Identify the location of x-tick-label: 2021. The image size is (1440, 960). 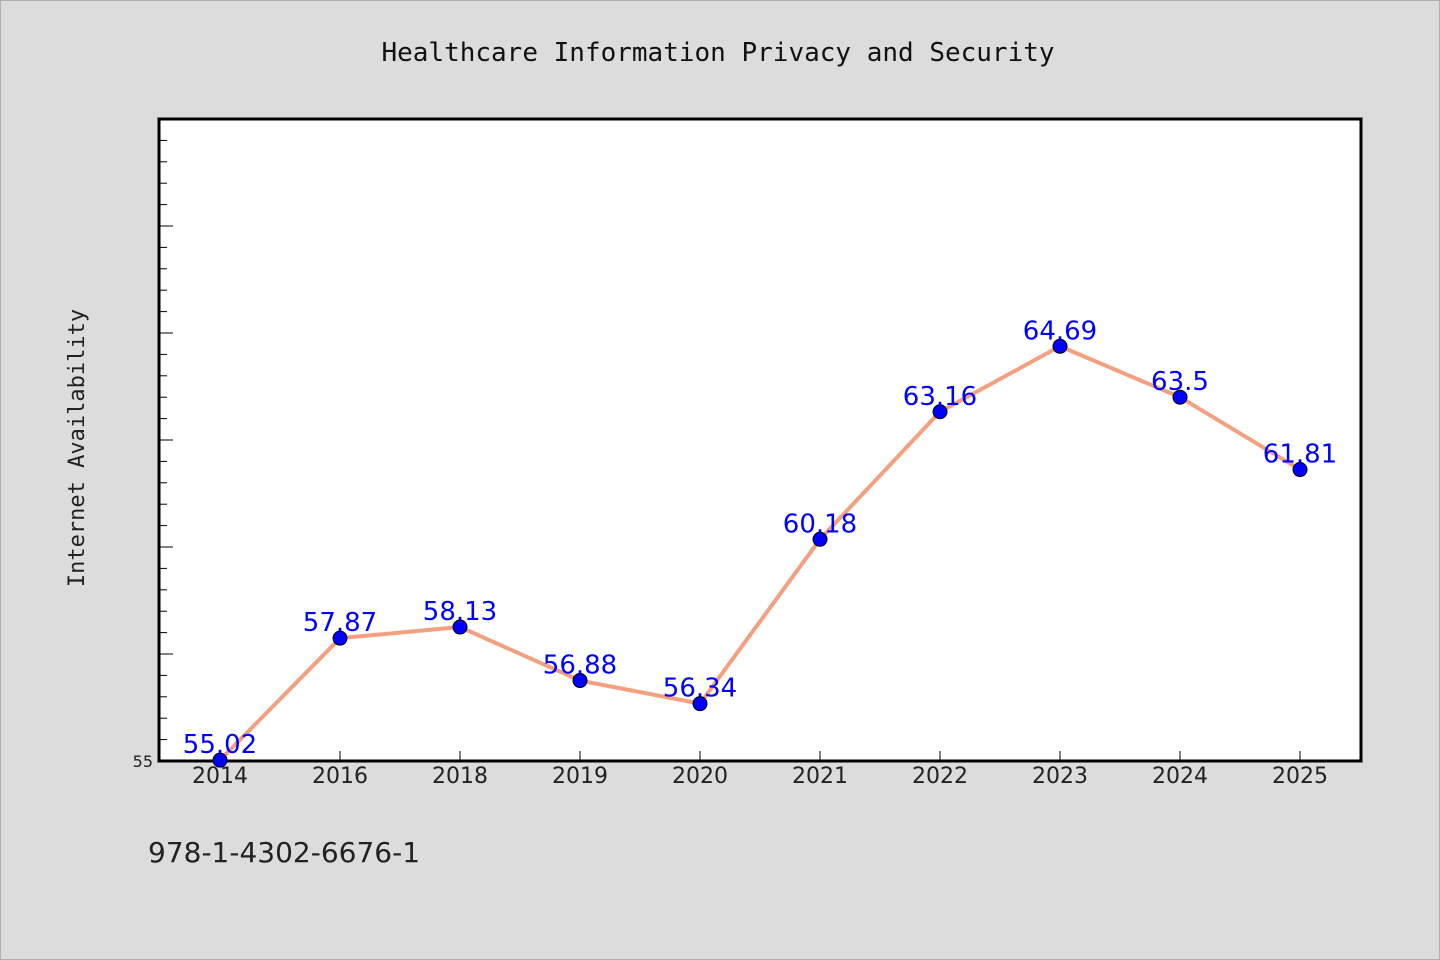
(820, 776).